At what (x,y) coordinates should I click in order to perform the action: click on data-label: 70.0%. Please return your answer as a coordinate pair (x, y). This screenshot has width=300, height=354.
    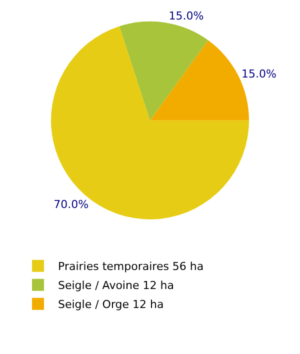
    Looking at the image, I should click on (71, 205).